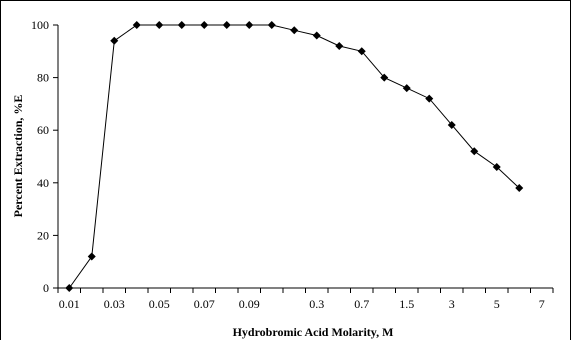 This screenshot has height=341, width=571. I want to click on y-tick-label-100: 100, so click(40, 25).